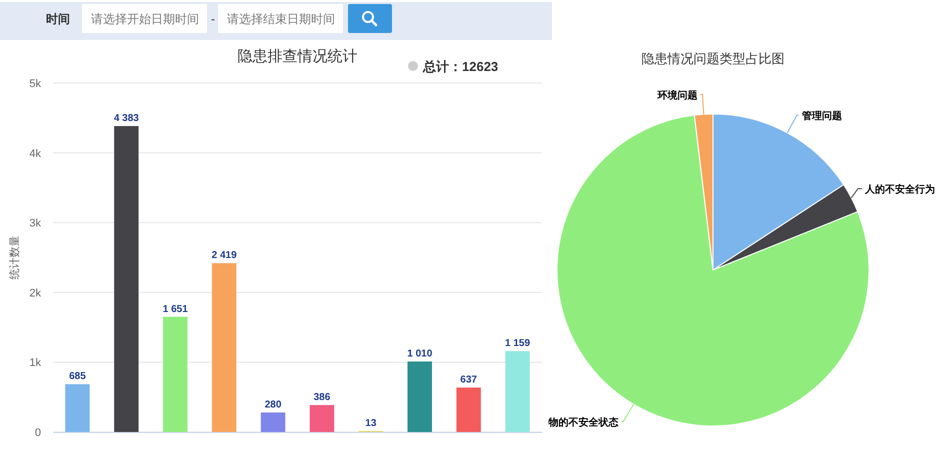  I want to click on text: 请选择结束日期时间, so click(281, 19).